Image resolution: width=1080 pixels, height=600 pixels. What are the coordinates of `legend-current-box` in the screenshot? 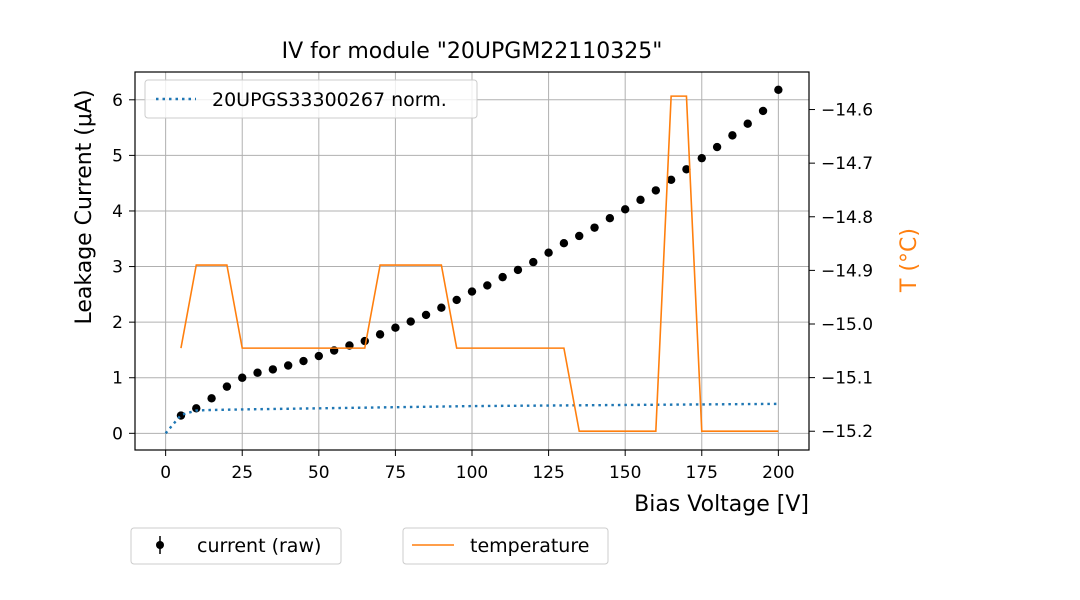 It's located at (236, 546).